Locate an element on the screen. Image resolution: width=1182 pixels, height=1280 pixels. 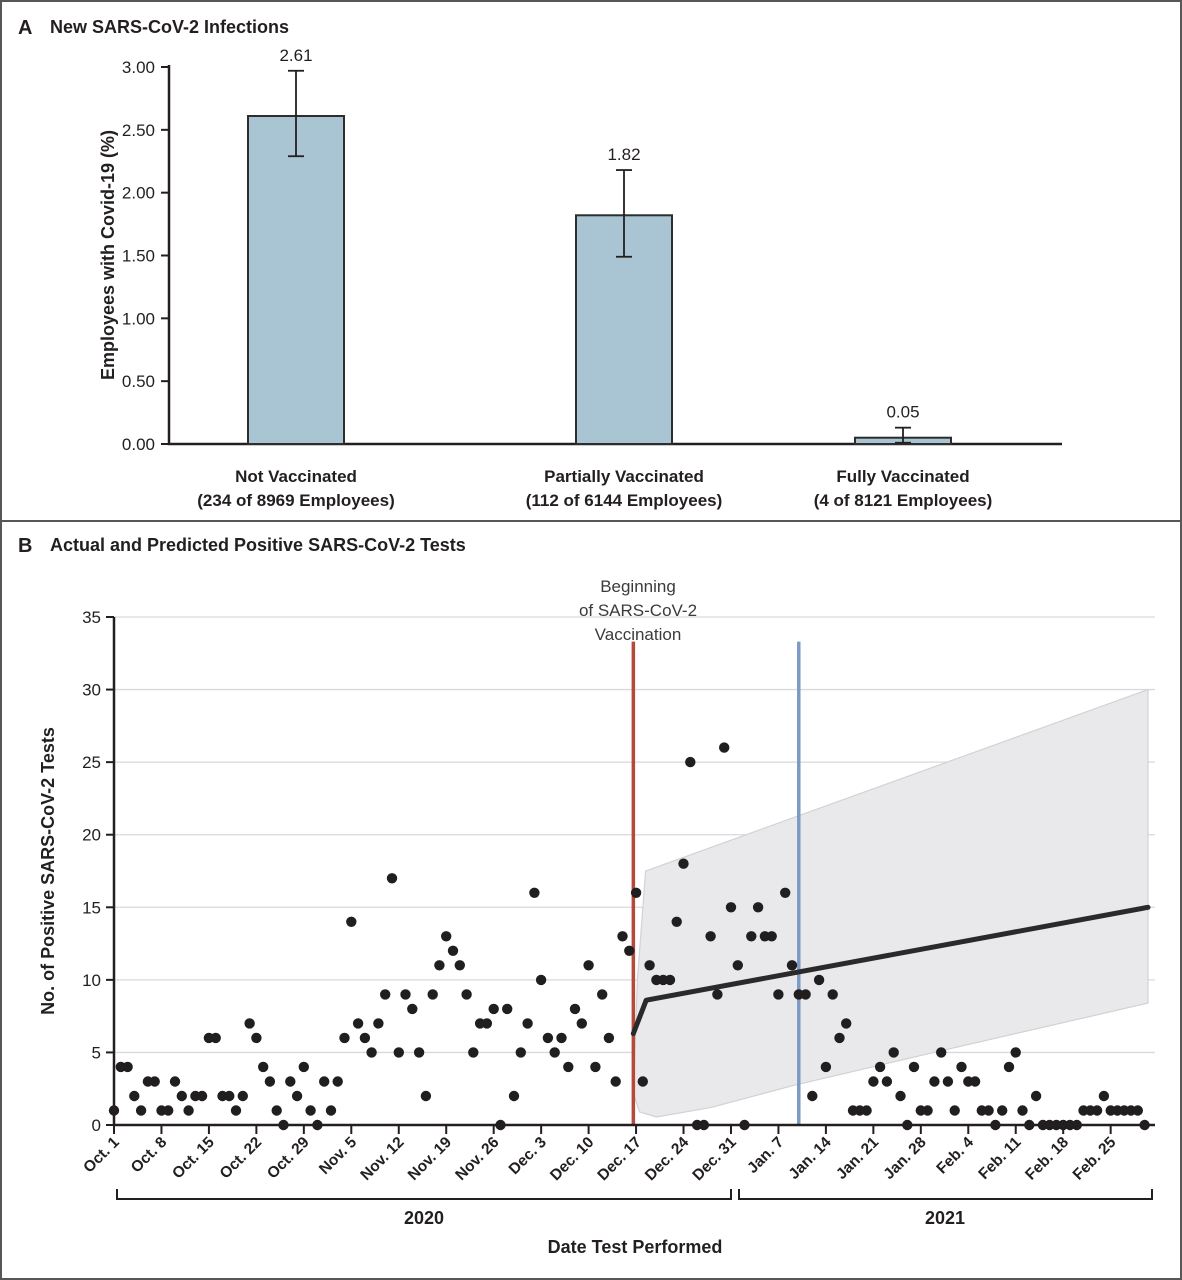
x-tick-label: Nov. 12 is located at coordinates (382, 1159).